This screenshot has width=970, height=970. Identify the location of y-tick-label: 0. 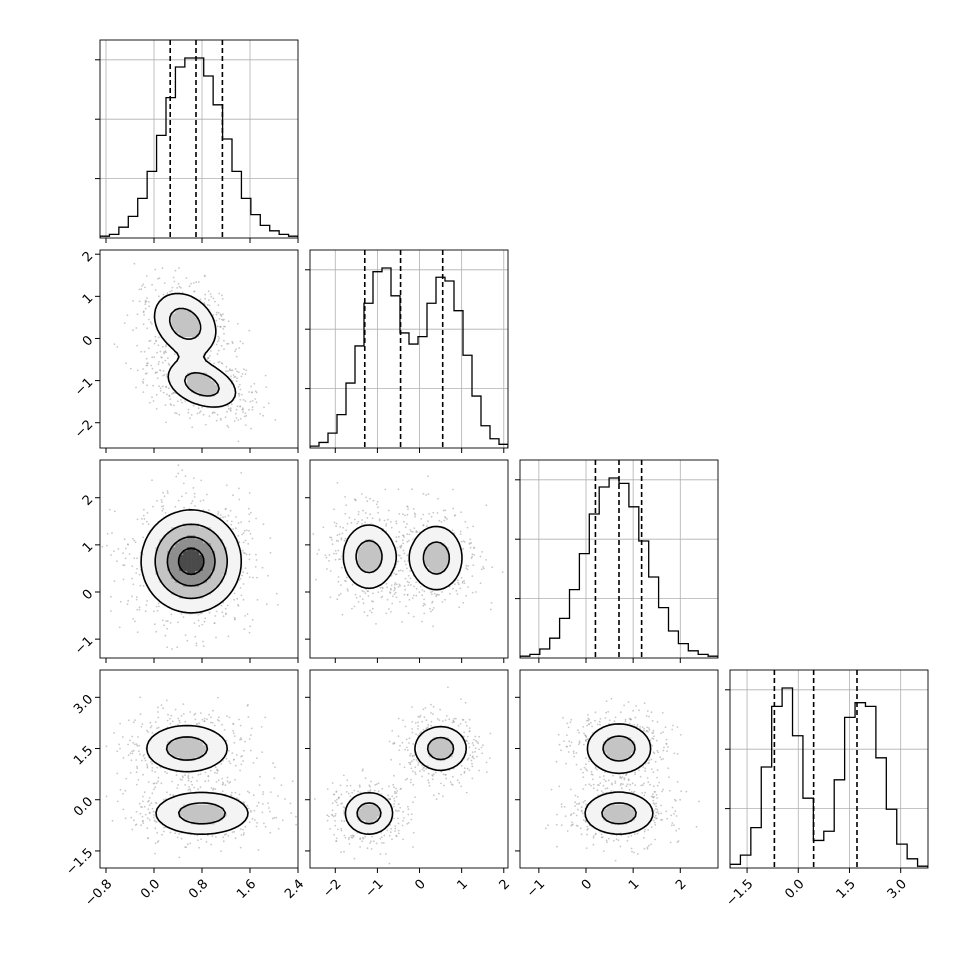
(88, 595).